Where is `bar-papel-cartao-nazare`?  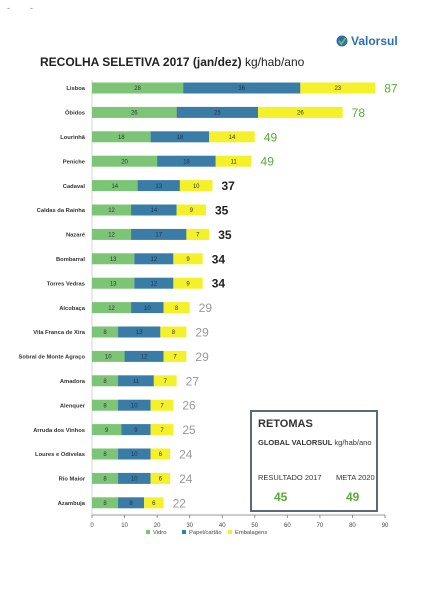 bar-papel-cartao-nazare is located at coordinates (159, 234).